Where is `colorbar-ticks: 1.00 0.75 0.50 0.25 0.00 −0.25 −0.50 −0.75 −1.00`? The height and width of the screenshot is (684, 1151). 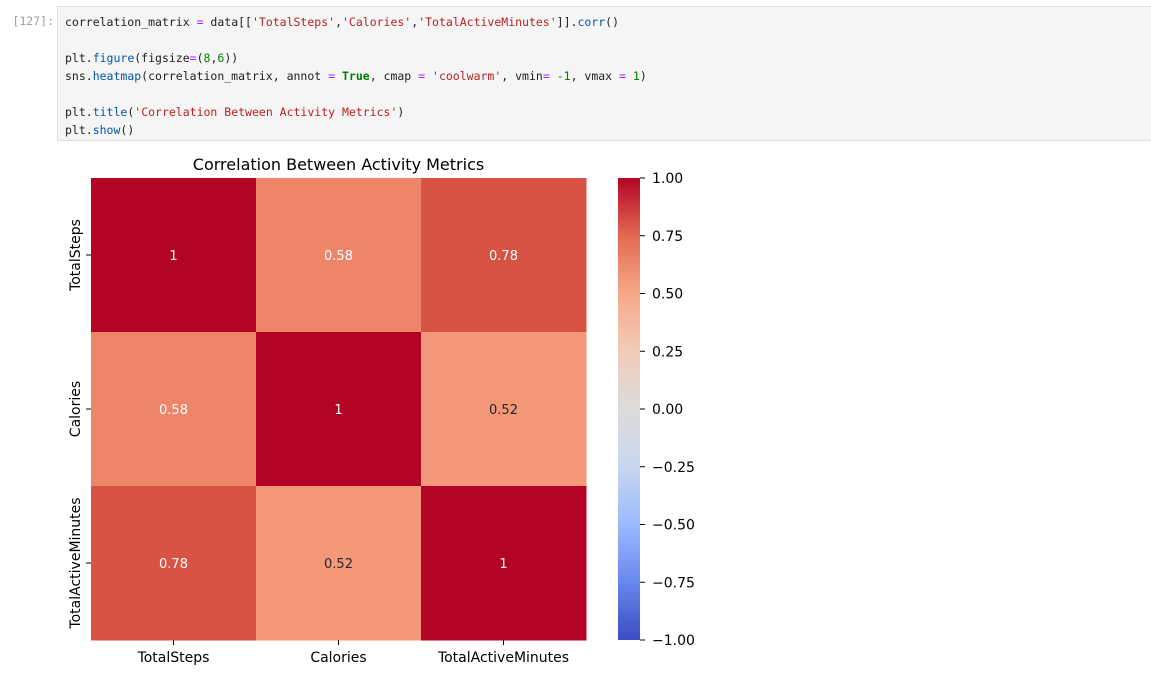
colorbar-ticks: 1.00 0.75 0.50 0.25 0.00 −0.25 −0.50 −0.75 −1.00 is located at coordinates (667, 410).